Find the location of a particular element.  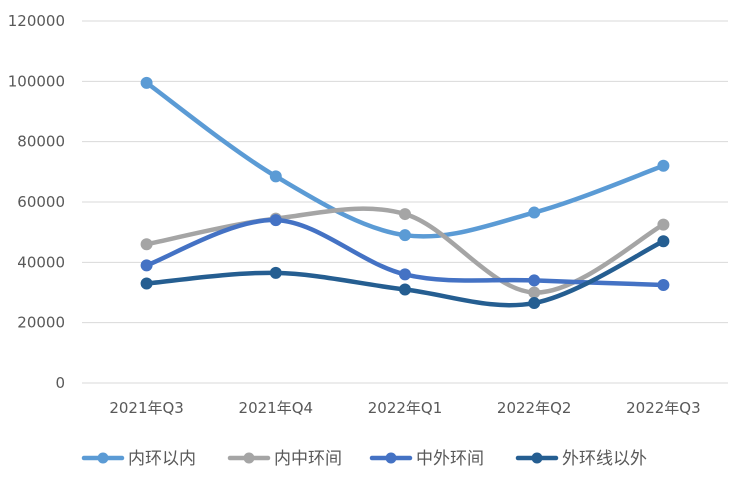

legend-item: 中外环间 is located at coordinates (426, 459).